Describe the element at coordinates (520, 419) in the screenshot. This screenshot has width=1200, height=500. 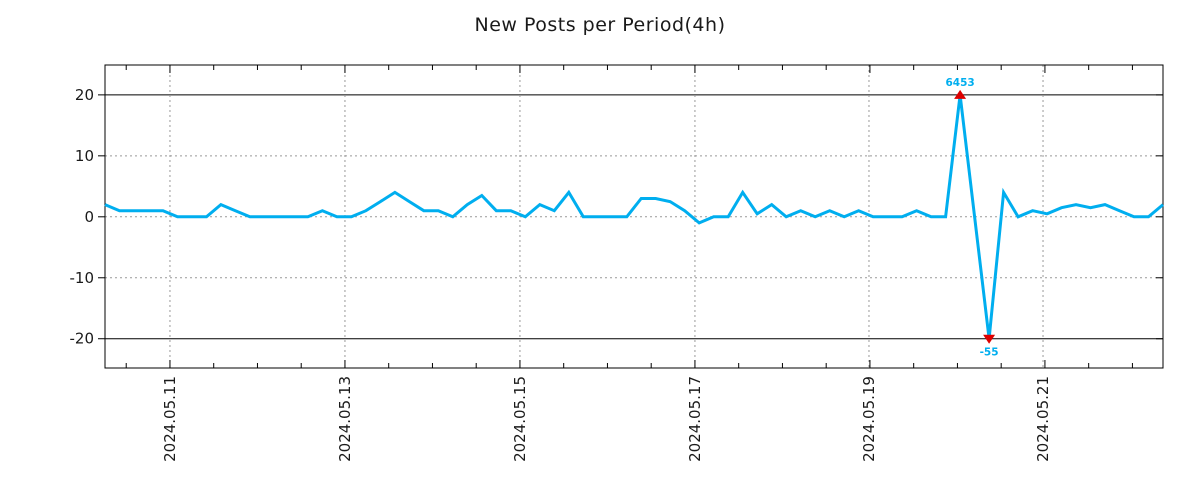
I see `x-tick-label: 2024.05.15` at that location.